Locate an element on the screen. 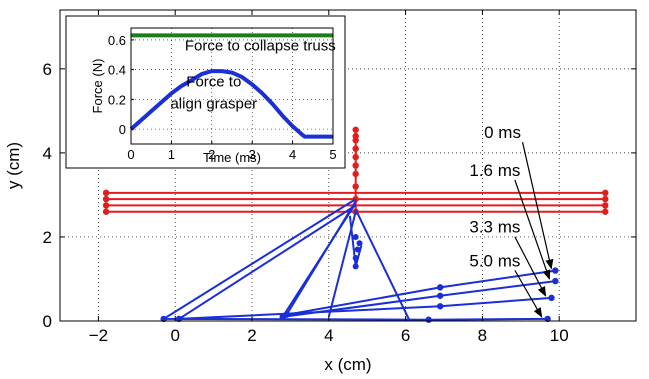 The height and width of the screenshot is (379, 649). inset-y-tick-label: 0.2 is located at coordinates (117, 99).